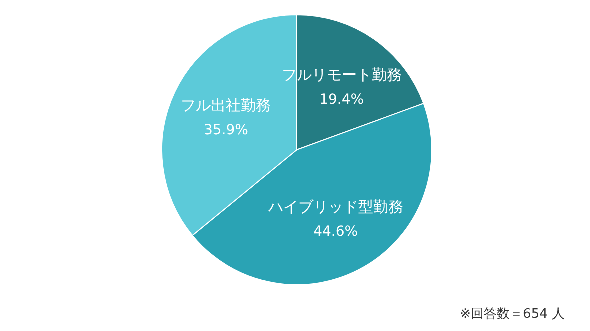 The width and height of the screenshot is (590, 331). What do you see at coordinates (226, 105) in the screenshot?
I see `slice-label: フル出社勤務` at bounding box center [226, 105].